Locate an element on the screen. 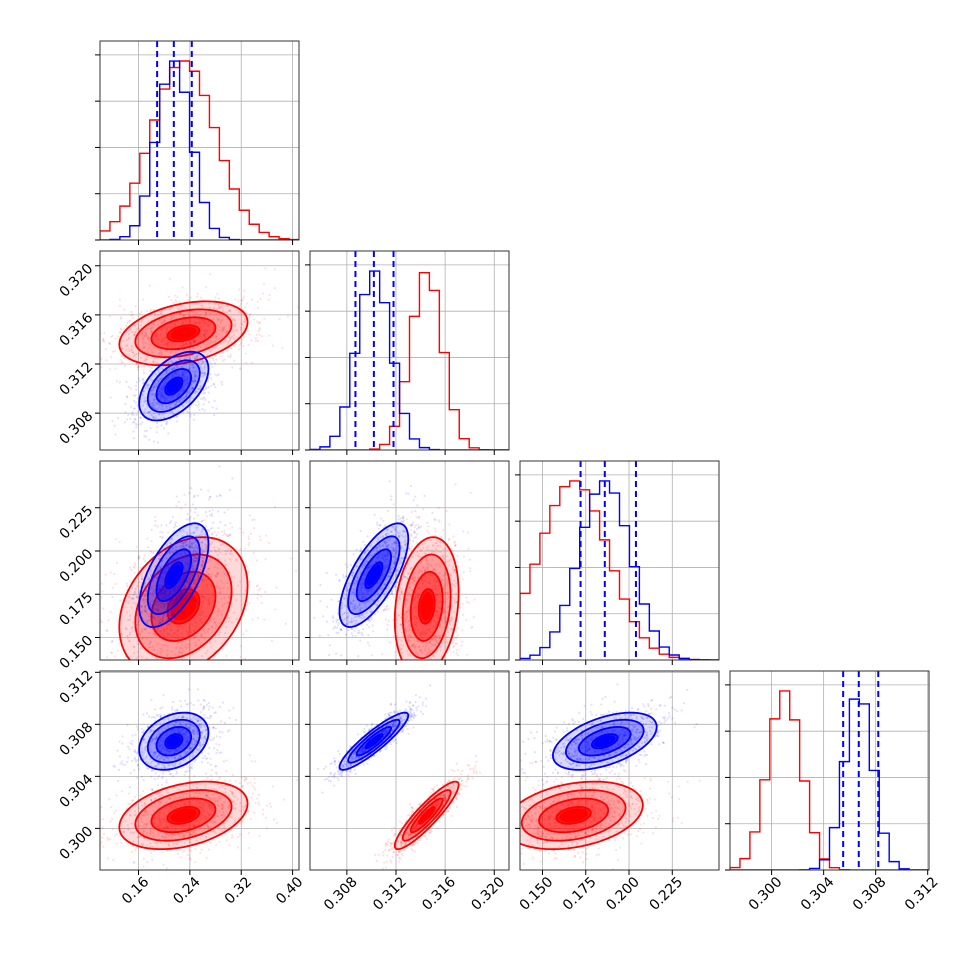 The image size is (970, 970). contour-line is located at coordinates (183, 606).